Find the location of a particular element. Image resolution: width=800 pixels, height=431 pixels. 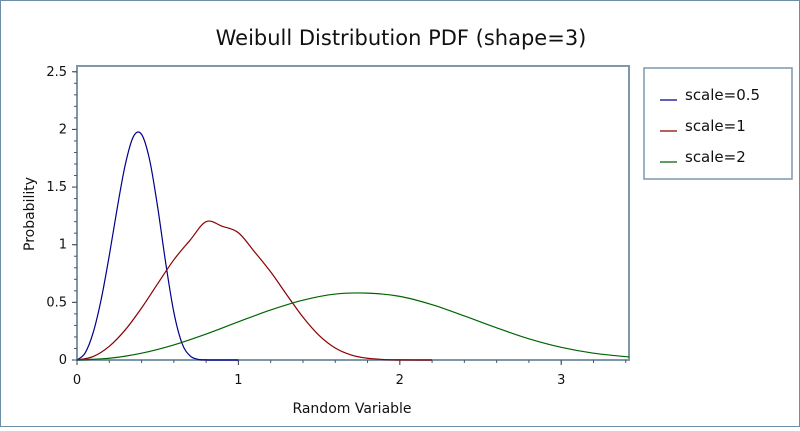

y-tick-label: 2 is located at coordinates (63, 129).